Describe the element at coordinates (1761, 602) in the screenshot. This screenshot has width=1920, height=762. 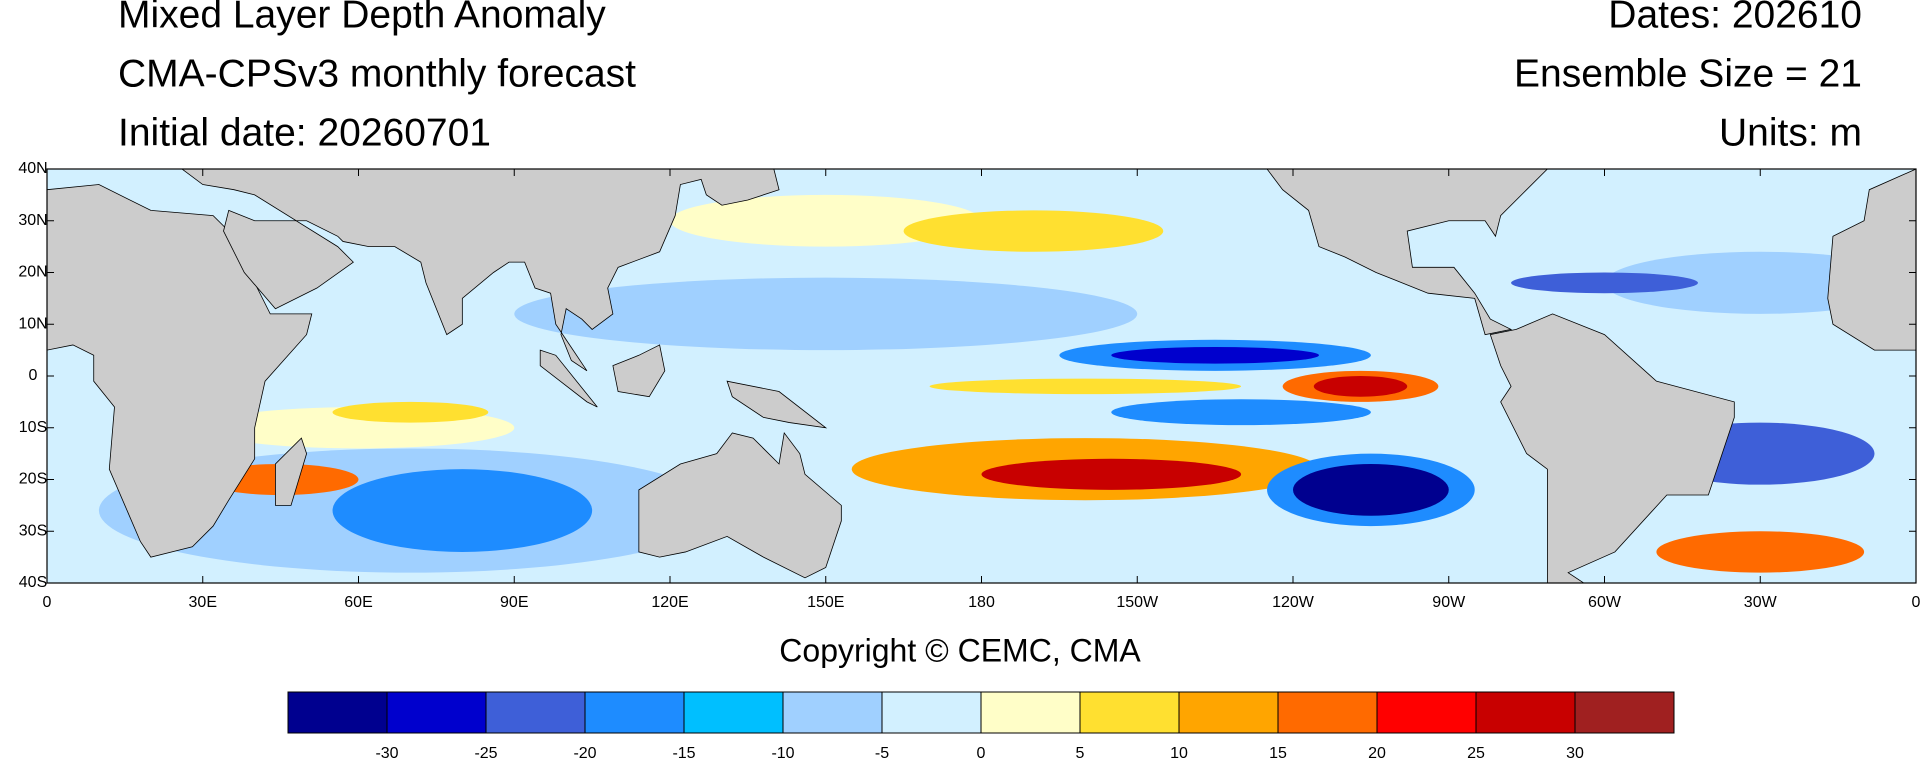
I see `lon-label: 30W` at that location.